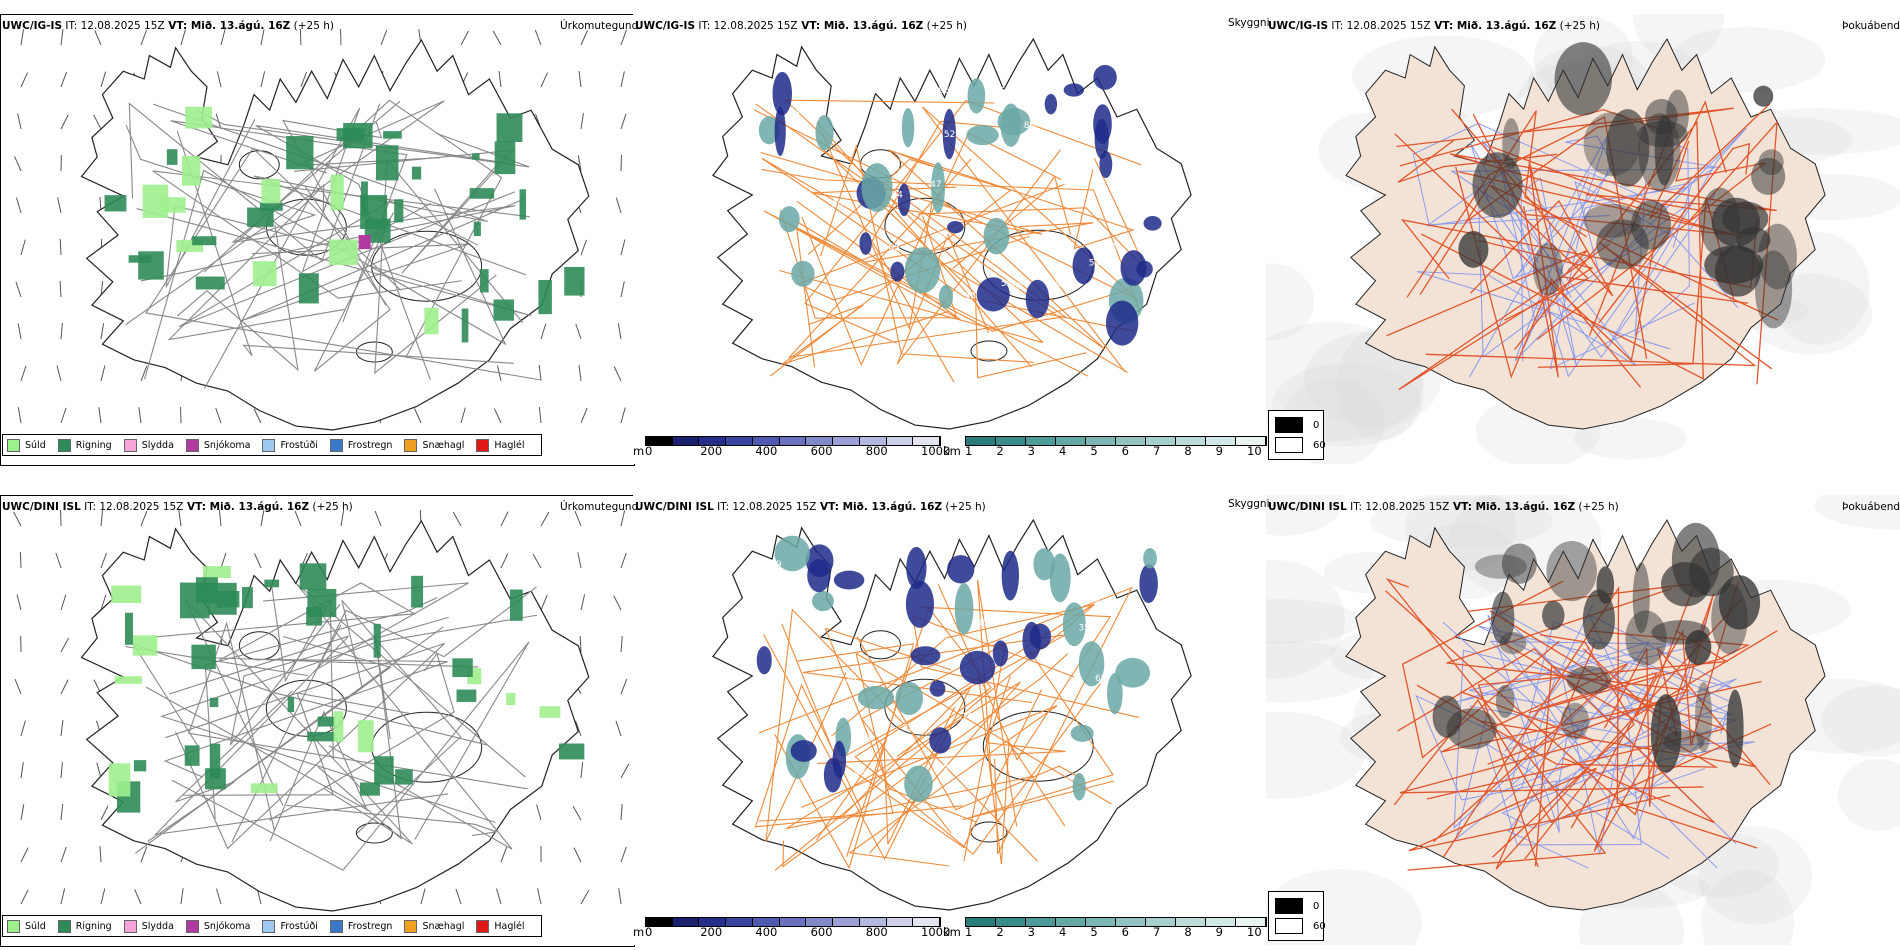 This screenshot has width=1900, height=950. I want to click on visibility-value-label: 52, so click(949, 135).